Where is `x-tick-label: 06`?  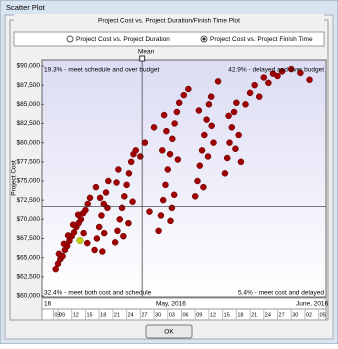 x-tick-label: 06 is located at coordinates (185, 315).